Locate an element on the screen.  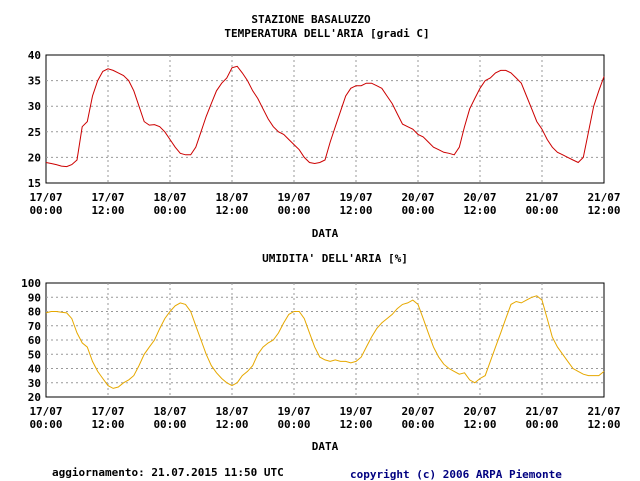
copyright-text: copyright (c) 2006 ARPA Piemonte is located at coordinates (456, 474).